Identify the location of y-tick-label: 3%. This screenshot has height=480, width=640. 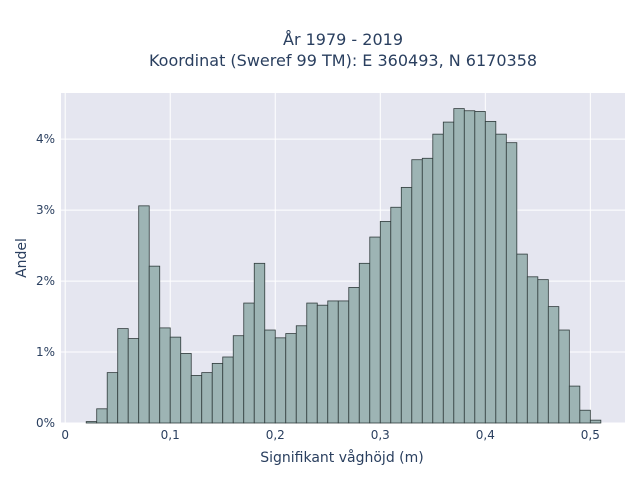
(45, 210).